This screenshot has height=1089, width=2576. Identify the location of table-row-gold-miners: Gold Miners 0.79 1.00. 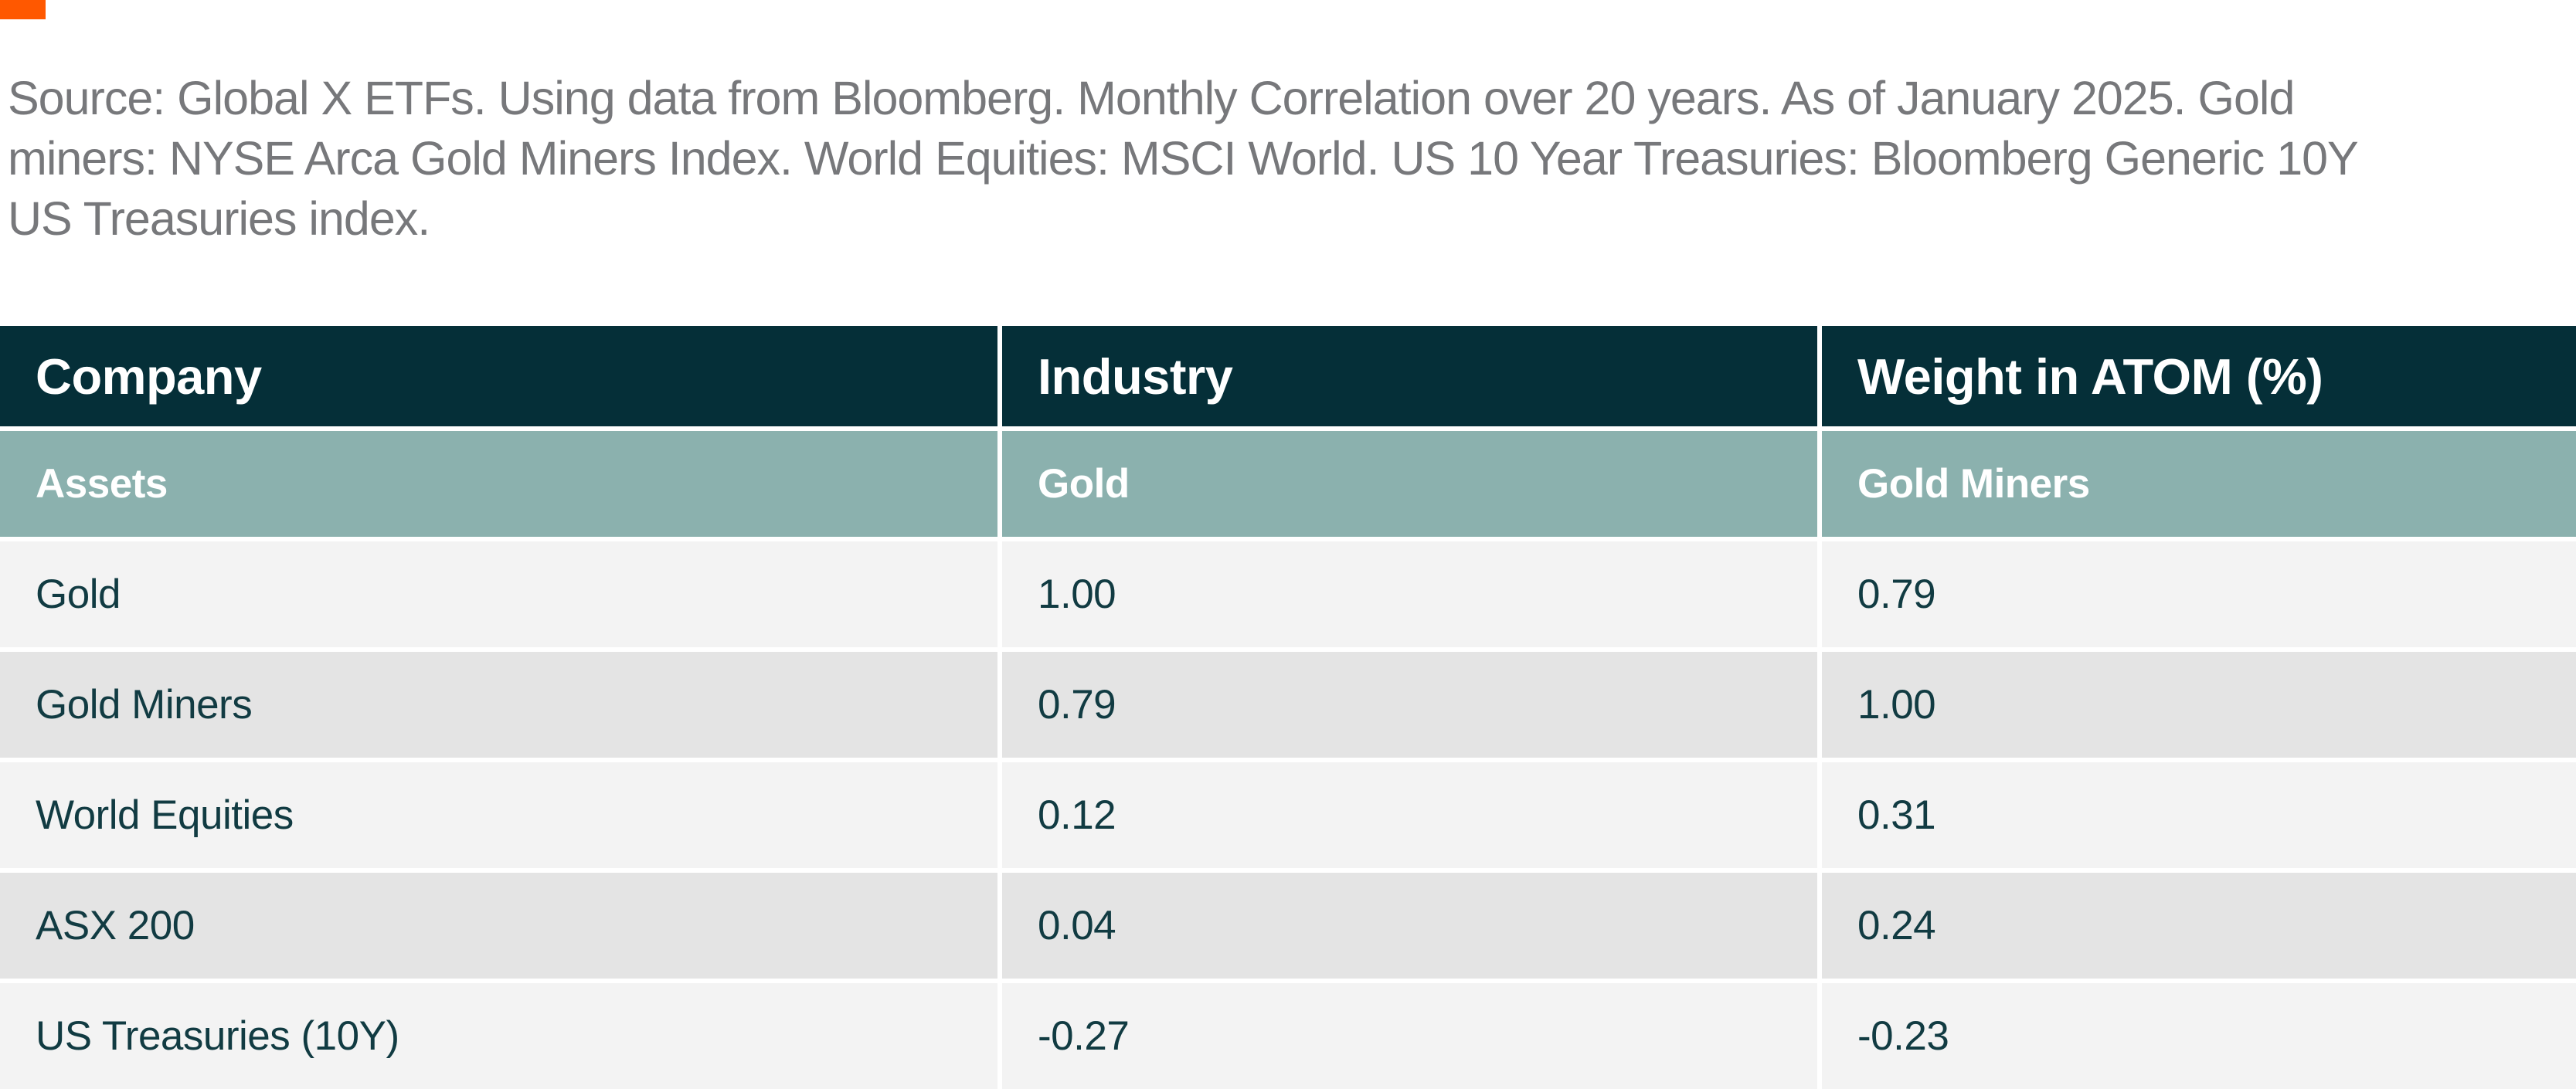
(1288, 702).